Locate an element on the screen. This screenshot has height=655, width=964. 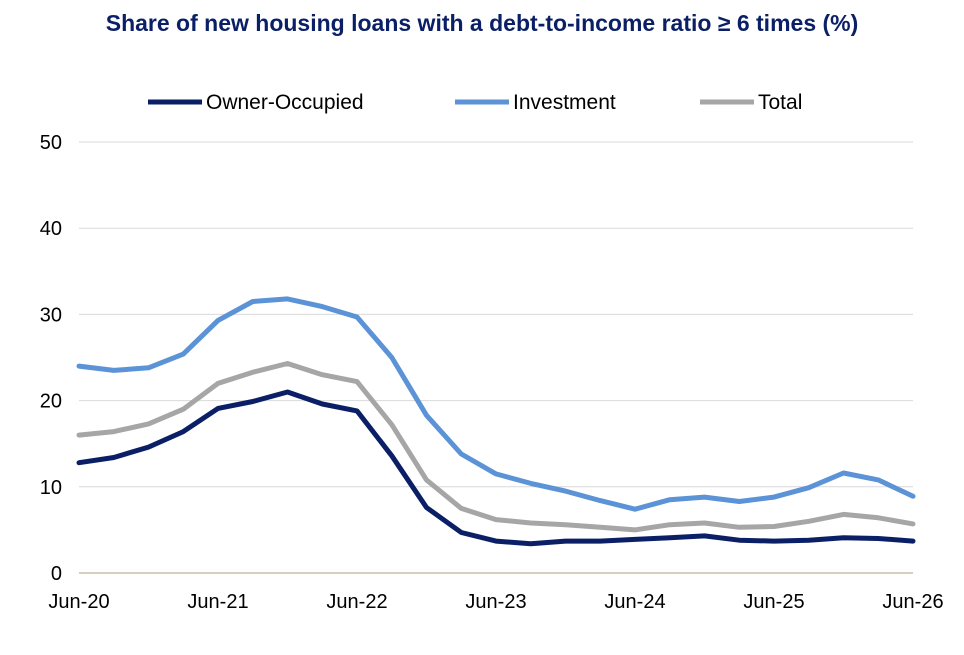
x-tick-label: Jun-22 is located at coordinates (356, 602).